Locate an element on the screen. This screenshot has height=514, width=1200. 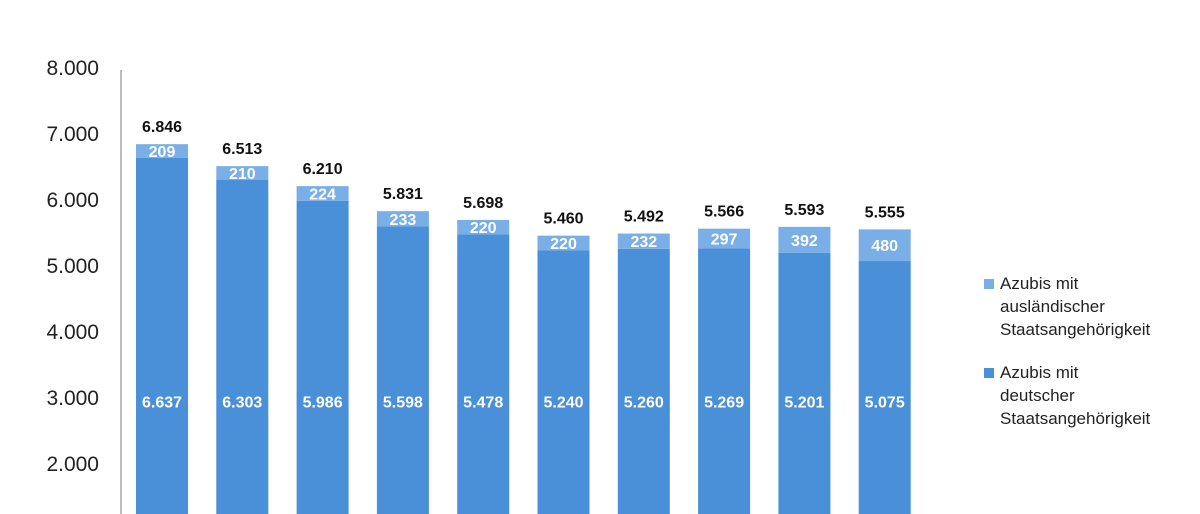
data-label-german: 6.303 is located at coordinates (242, 402).